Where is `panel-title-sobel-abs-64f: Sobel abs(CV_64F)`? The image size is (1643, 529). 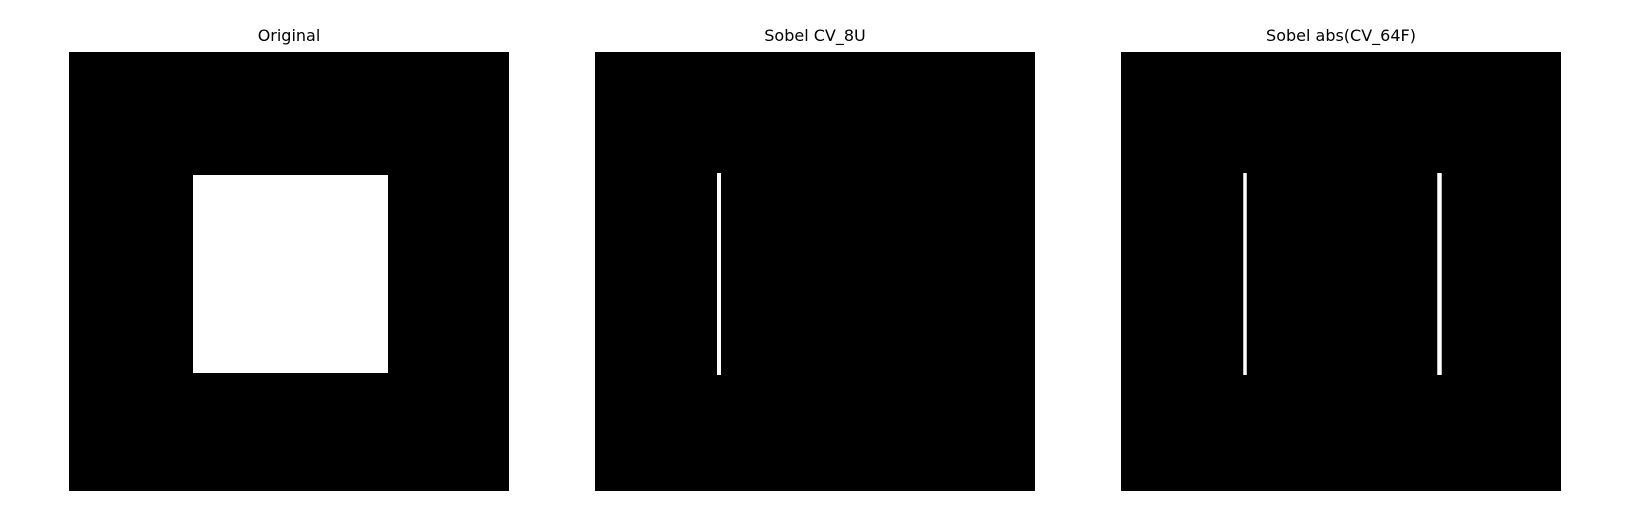
panel-title-sobel-abs-64f: Sobel abs(CV_64F) is located at coordinates (1341, 35).